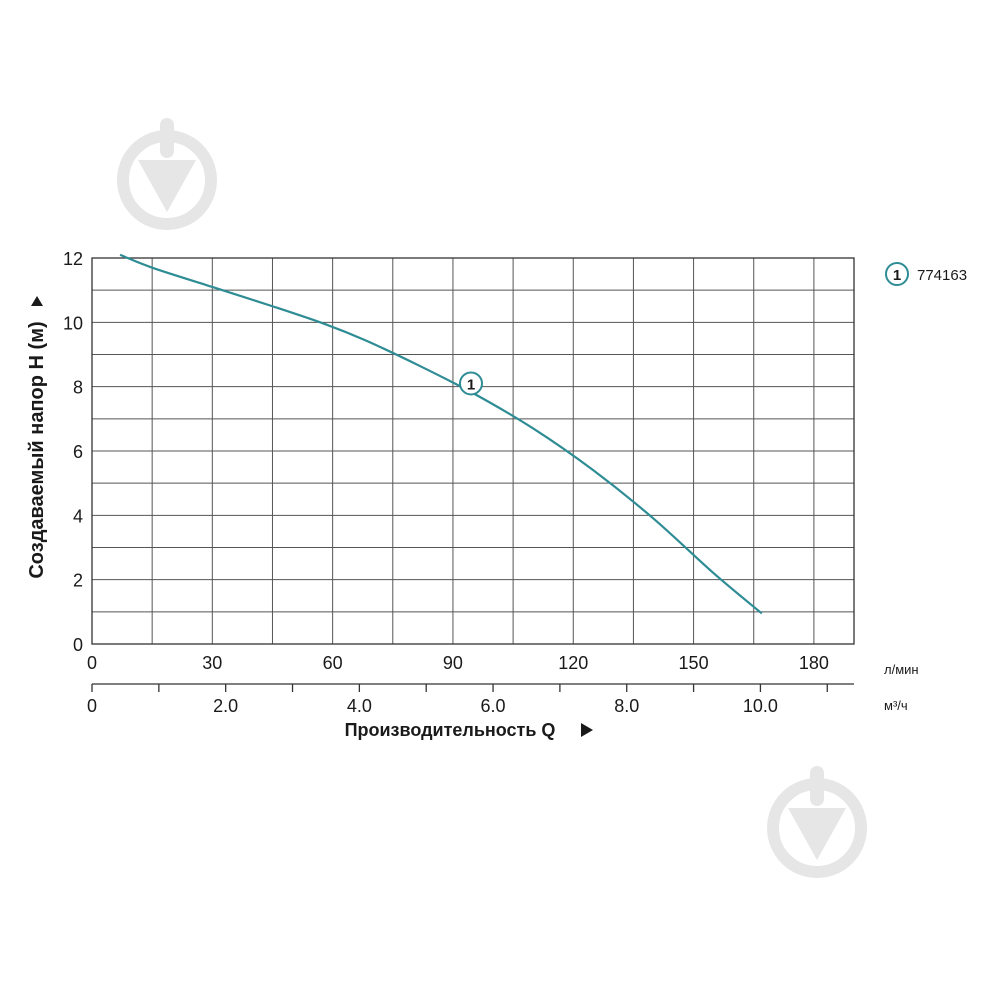 The height and width of the screenshot is (1000, 1000). I want to click on y-tick-label: 8, so click(78, 388).